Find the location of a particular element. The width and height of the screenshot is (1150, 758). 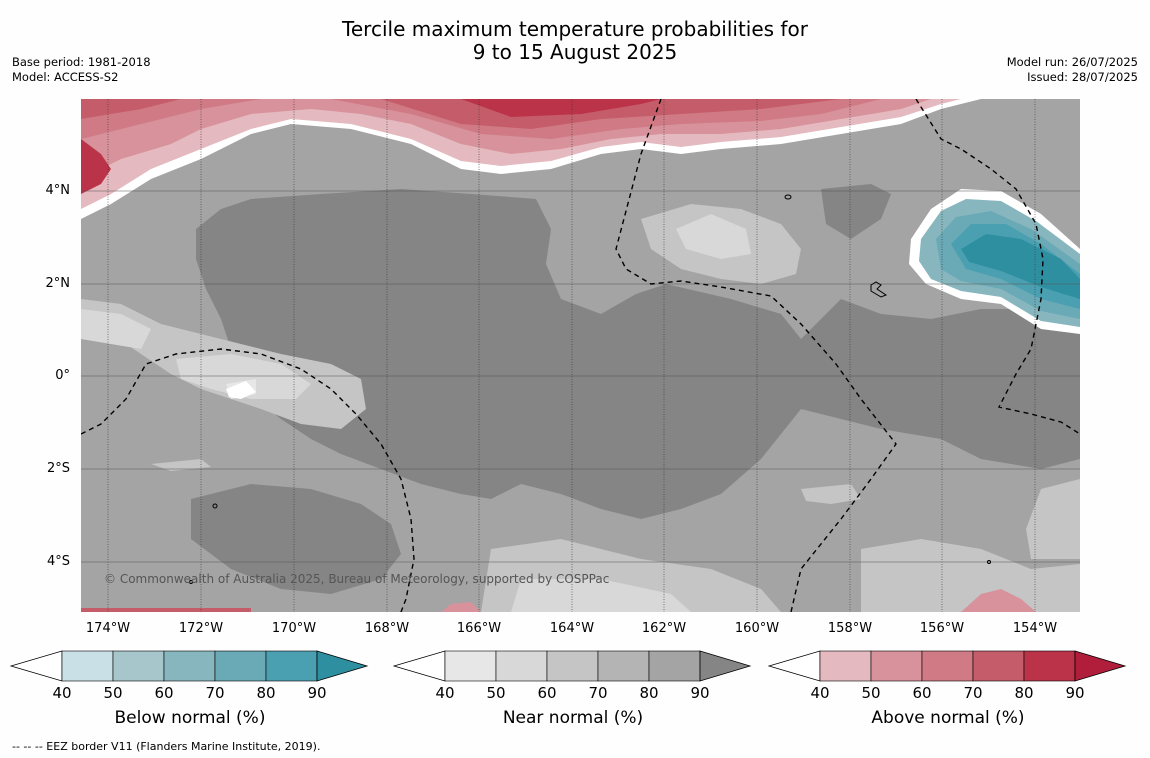

lat-label-0: 0° is located at coordinates (62, 375).